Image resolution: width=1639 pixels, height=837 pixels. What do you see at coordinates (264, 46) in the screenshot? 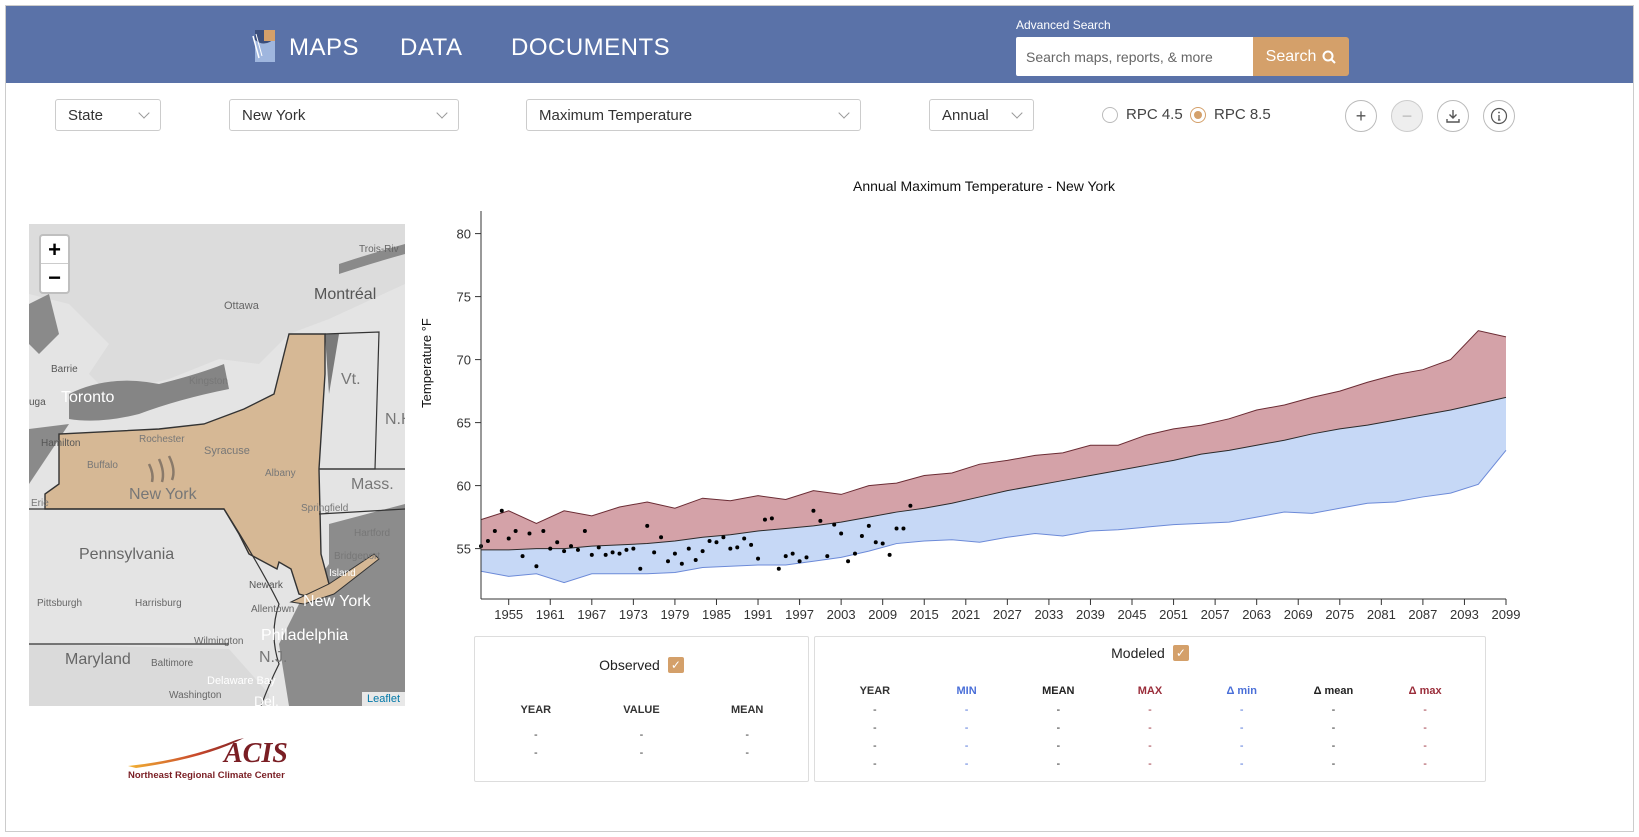
I see `maps-logo-icon` at bounding box center [264, 46].